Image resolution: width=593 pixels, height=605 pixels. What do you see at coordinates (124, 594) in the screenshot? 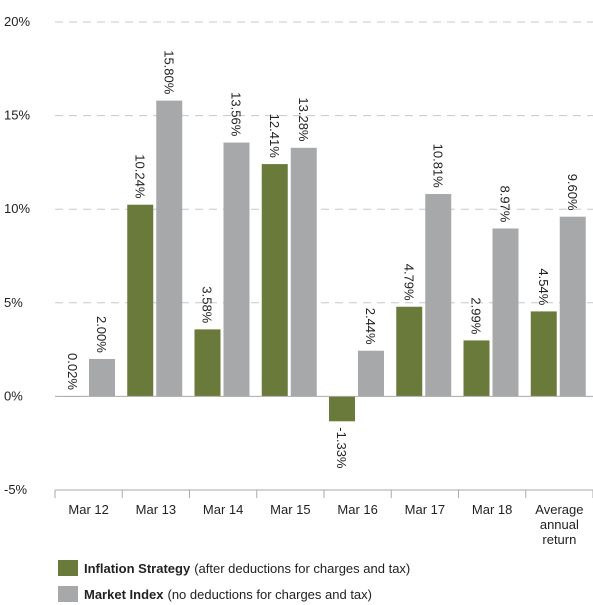
I see `legend-name-market-index: Market Index` at bounding box center [124, 594].